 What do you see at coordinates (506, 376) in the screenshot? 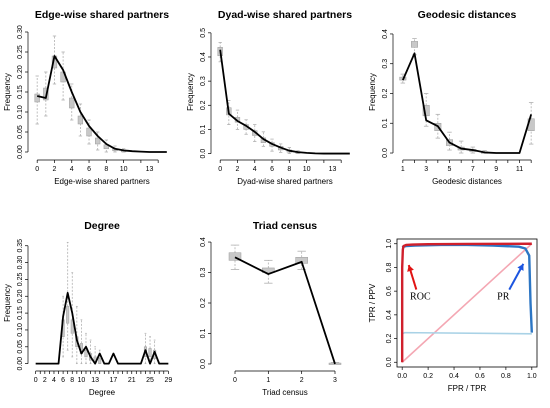
I see `x-tick-label: 0.8` at bounding box center [506, 376].